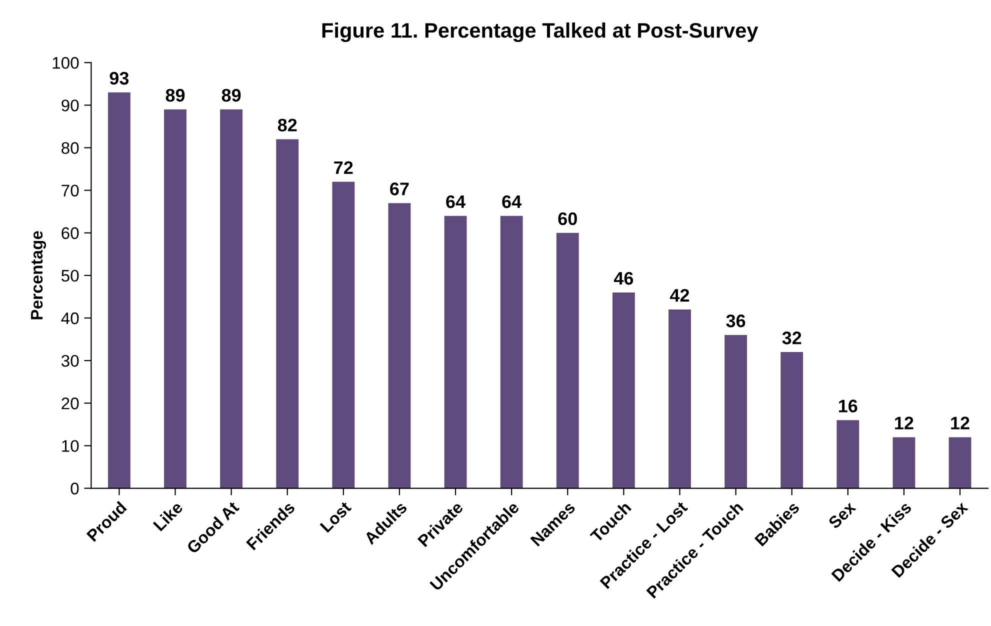 This screenshot has height=626, width=991. What do you see at coordinates (540, 32) in the screenshot?
I see `chart-title: Figure 11. Percentage Talked at Post-Survey` at bounding box center [540, 32].